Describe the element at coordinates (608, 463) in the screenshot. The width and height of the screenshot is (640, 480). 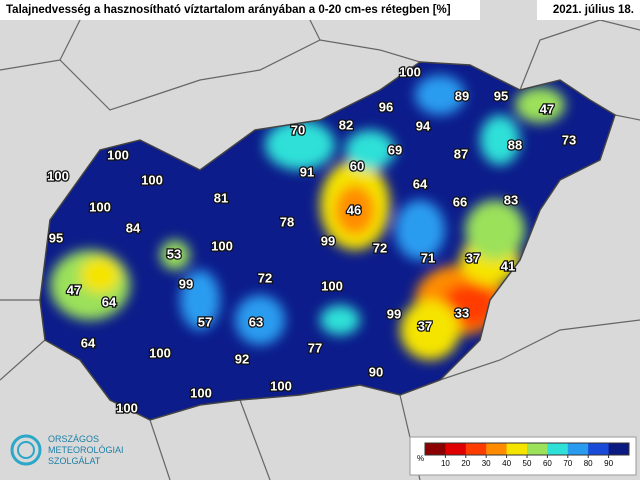
I see `colorbar-tick-label: 90` at that location.